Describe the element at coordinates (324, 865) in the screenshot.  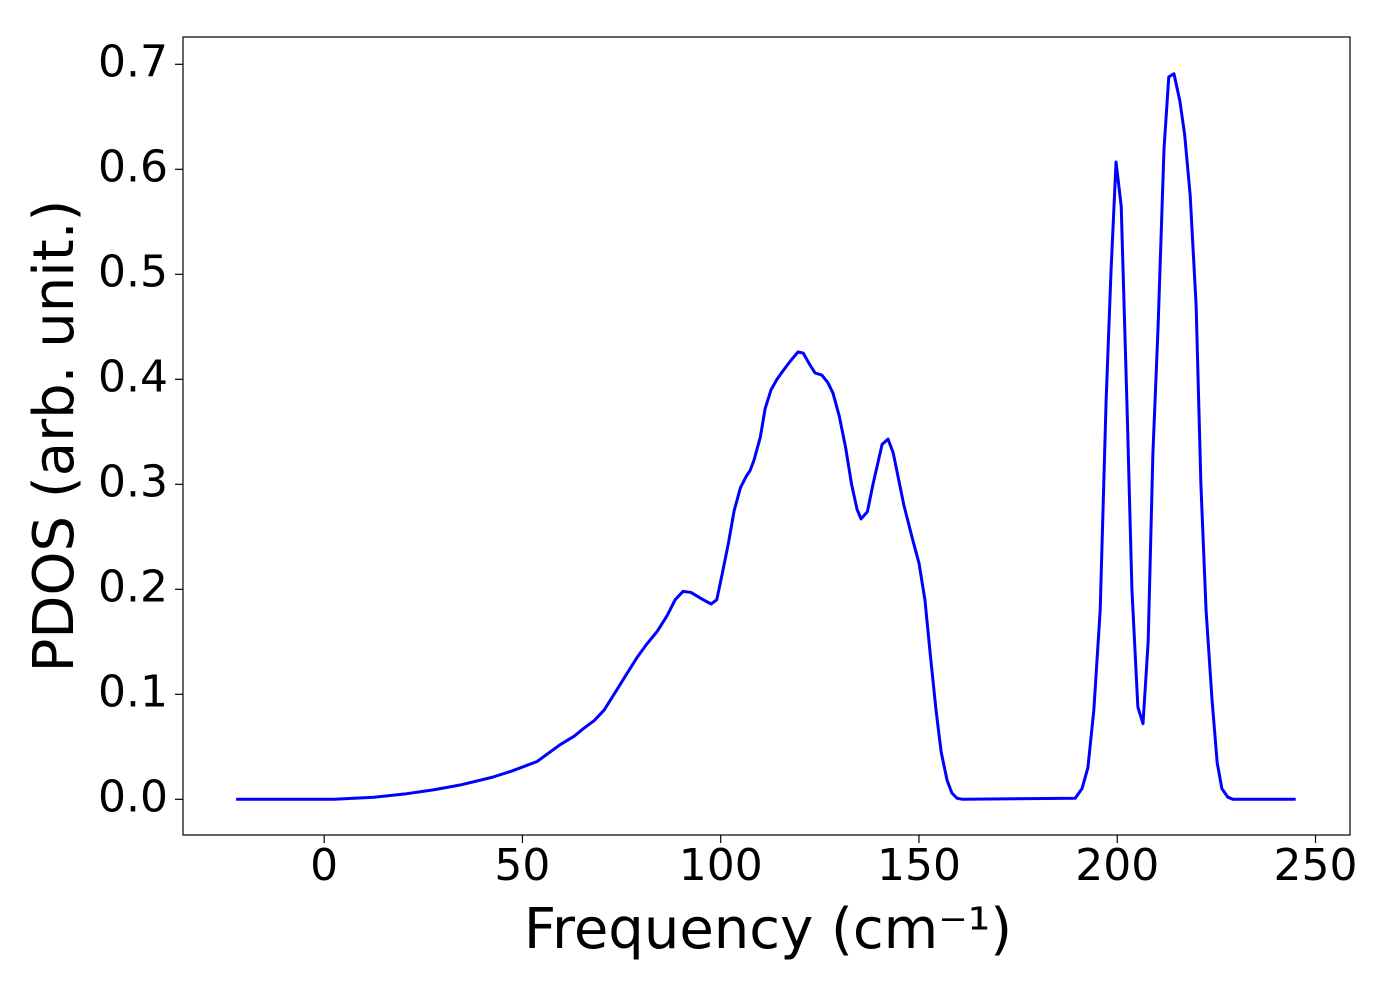
I see `x-tick-label: 0` at that location.